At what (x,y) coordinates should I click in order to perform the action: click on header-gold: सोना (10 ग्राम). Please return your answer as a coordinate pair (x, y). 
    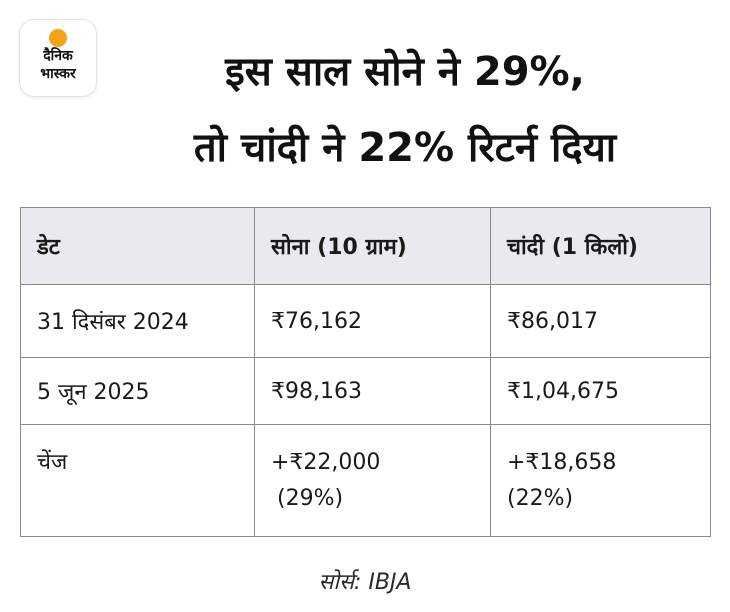
    Looking at the image, I should click on (372, 246).